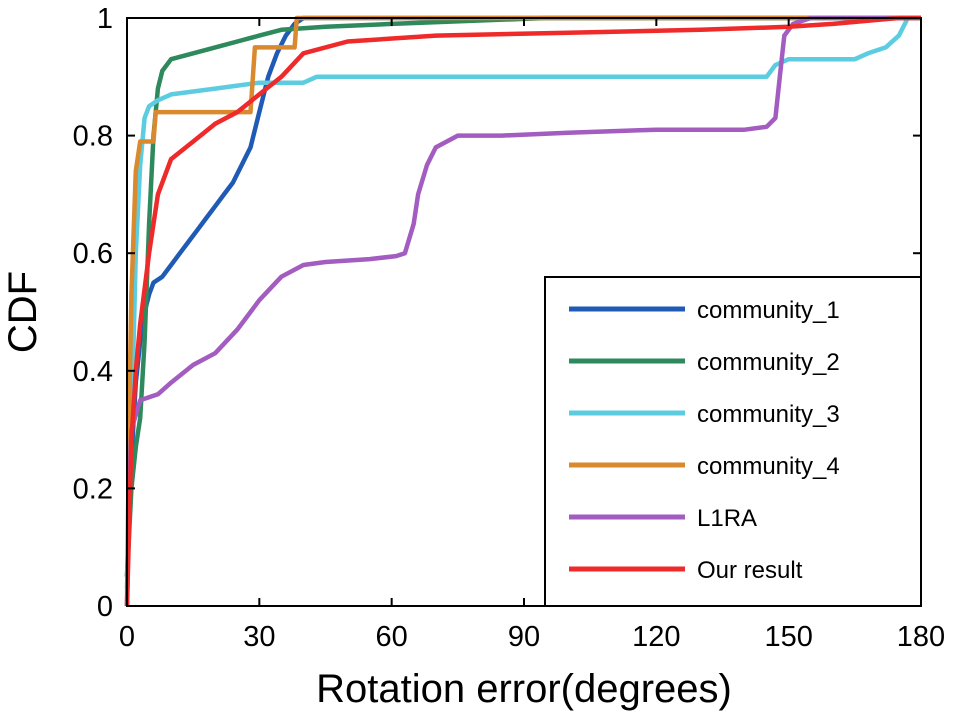  Describe the element at coordinates (259, 637) in the screenshot. I see `x-tick-label: 30` at that location.